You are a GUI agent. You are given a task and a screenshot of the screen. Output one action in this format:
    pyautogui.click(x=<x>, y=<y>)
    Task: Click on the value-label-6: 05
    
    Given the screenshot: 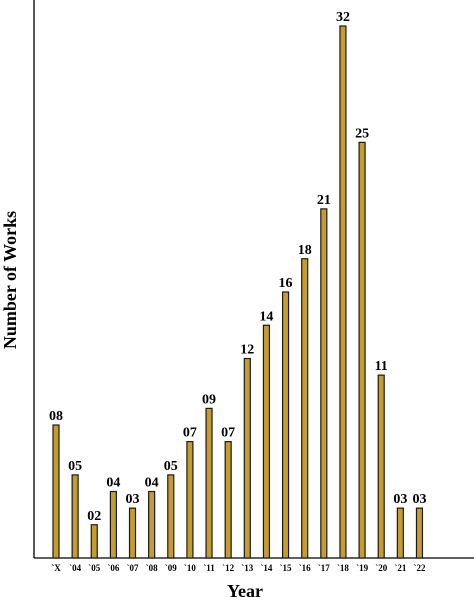 What is the action you would take?
    pyautogui.click(x=171, y=466)
    